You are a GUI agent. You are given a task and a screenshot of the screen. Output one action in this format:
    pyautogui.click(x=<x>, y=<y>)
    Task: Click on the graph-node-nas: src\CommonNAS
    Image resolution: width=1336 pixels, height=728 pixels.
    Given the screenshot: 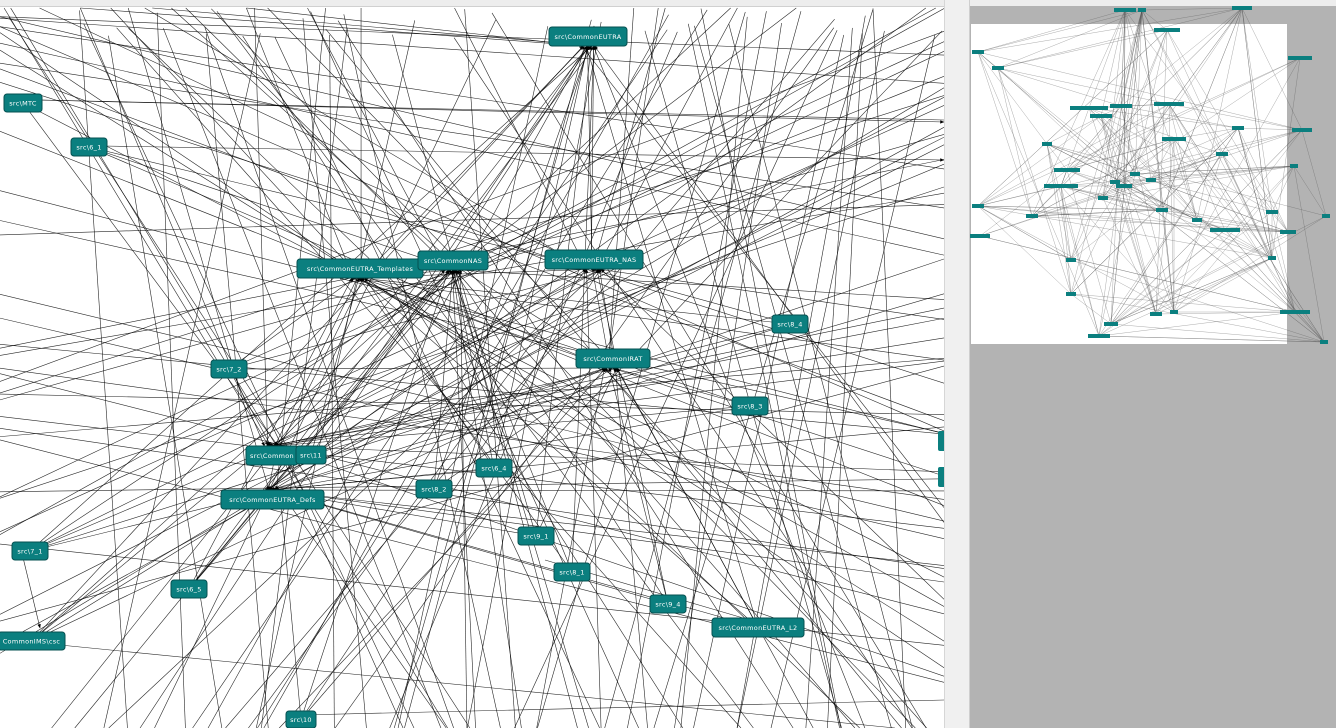 What is the action you would take?
    pyautogui.click(x=453, y=260)
    